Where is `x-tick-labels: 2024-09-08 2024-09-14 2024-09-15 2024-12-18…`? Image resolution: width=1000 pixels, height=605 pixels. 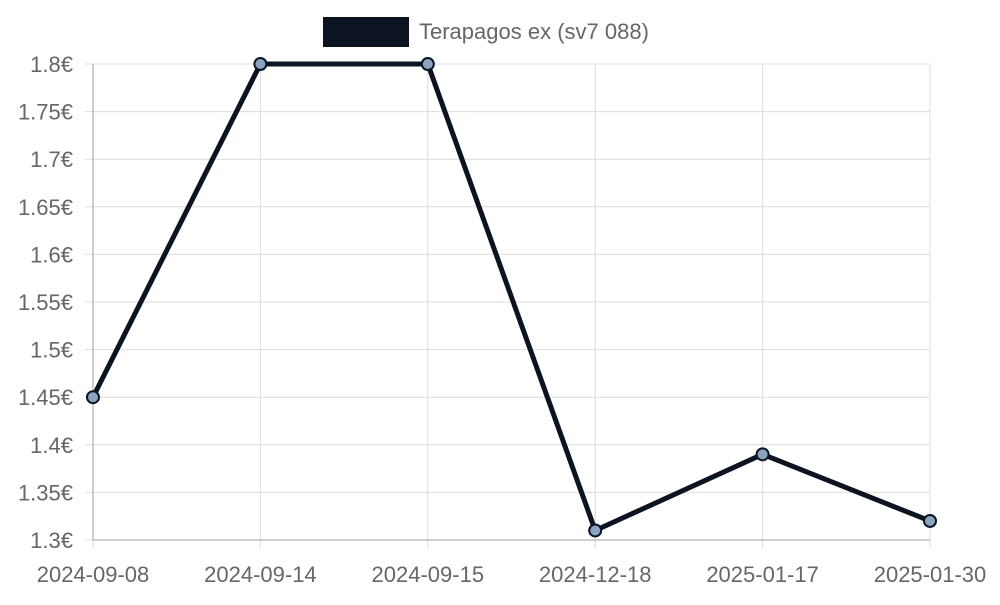 x-tick-labels: 2024-09-08 2024-09-14 2024-09-15 2024-12-18… is located at coordinates (512, 574).